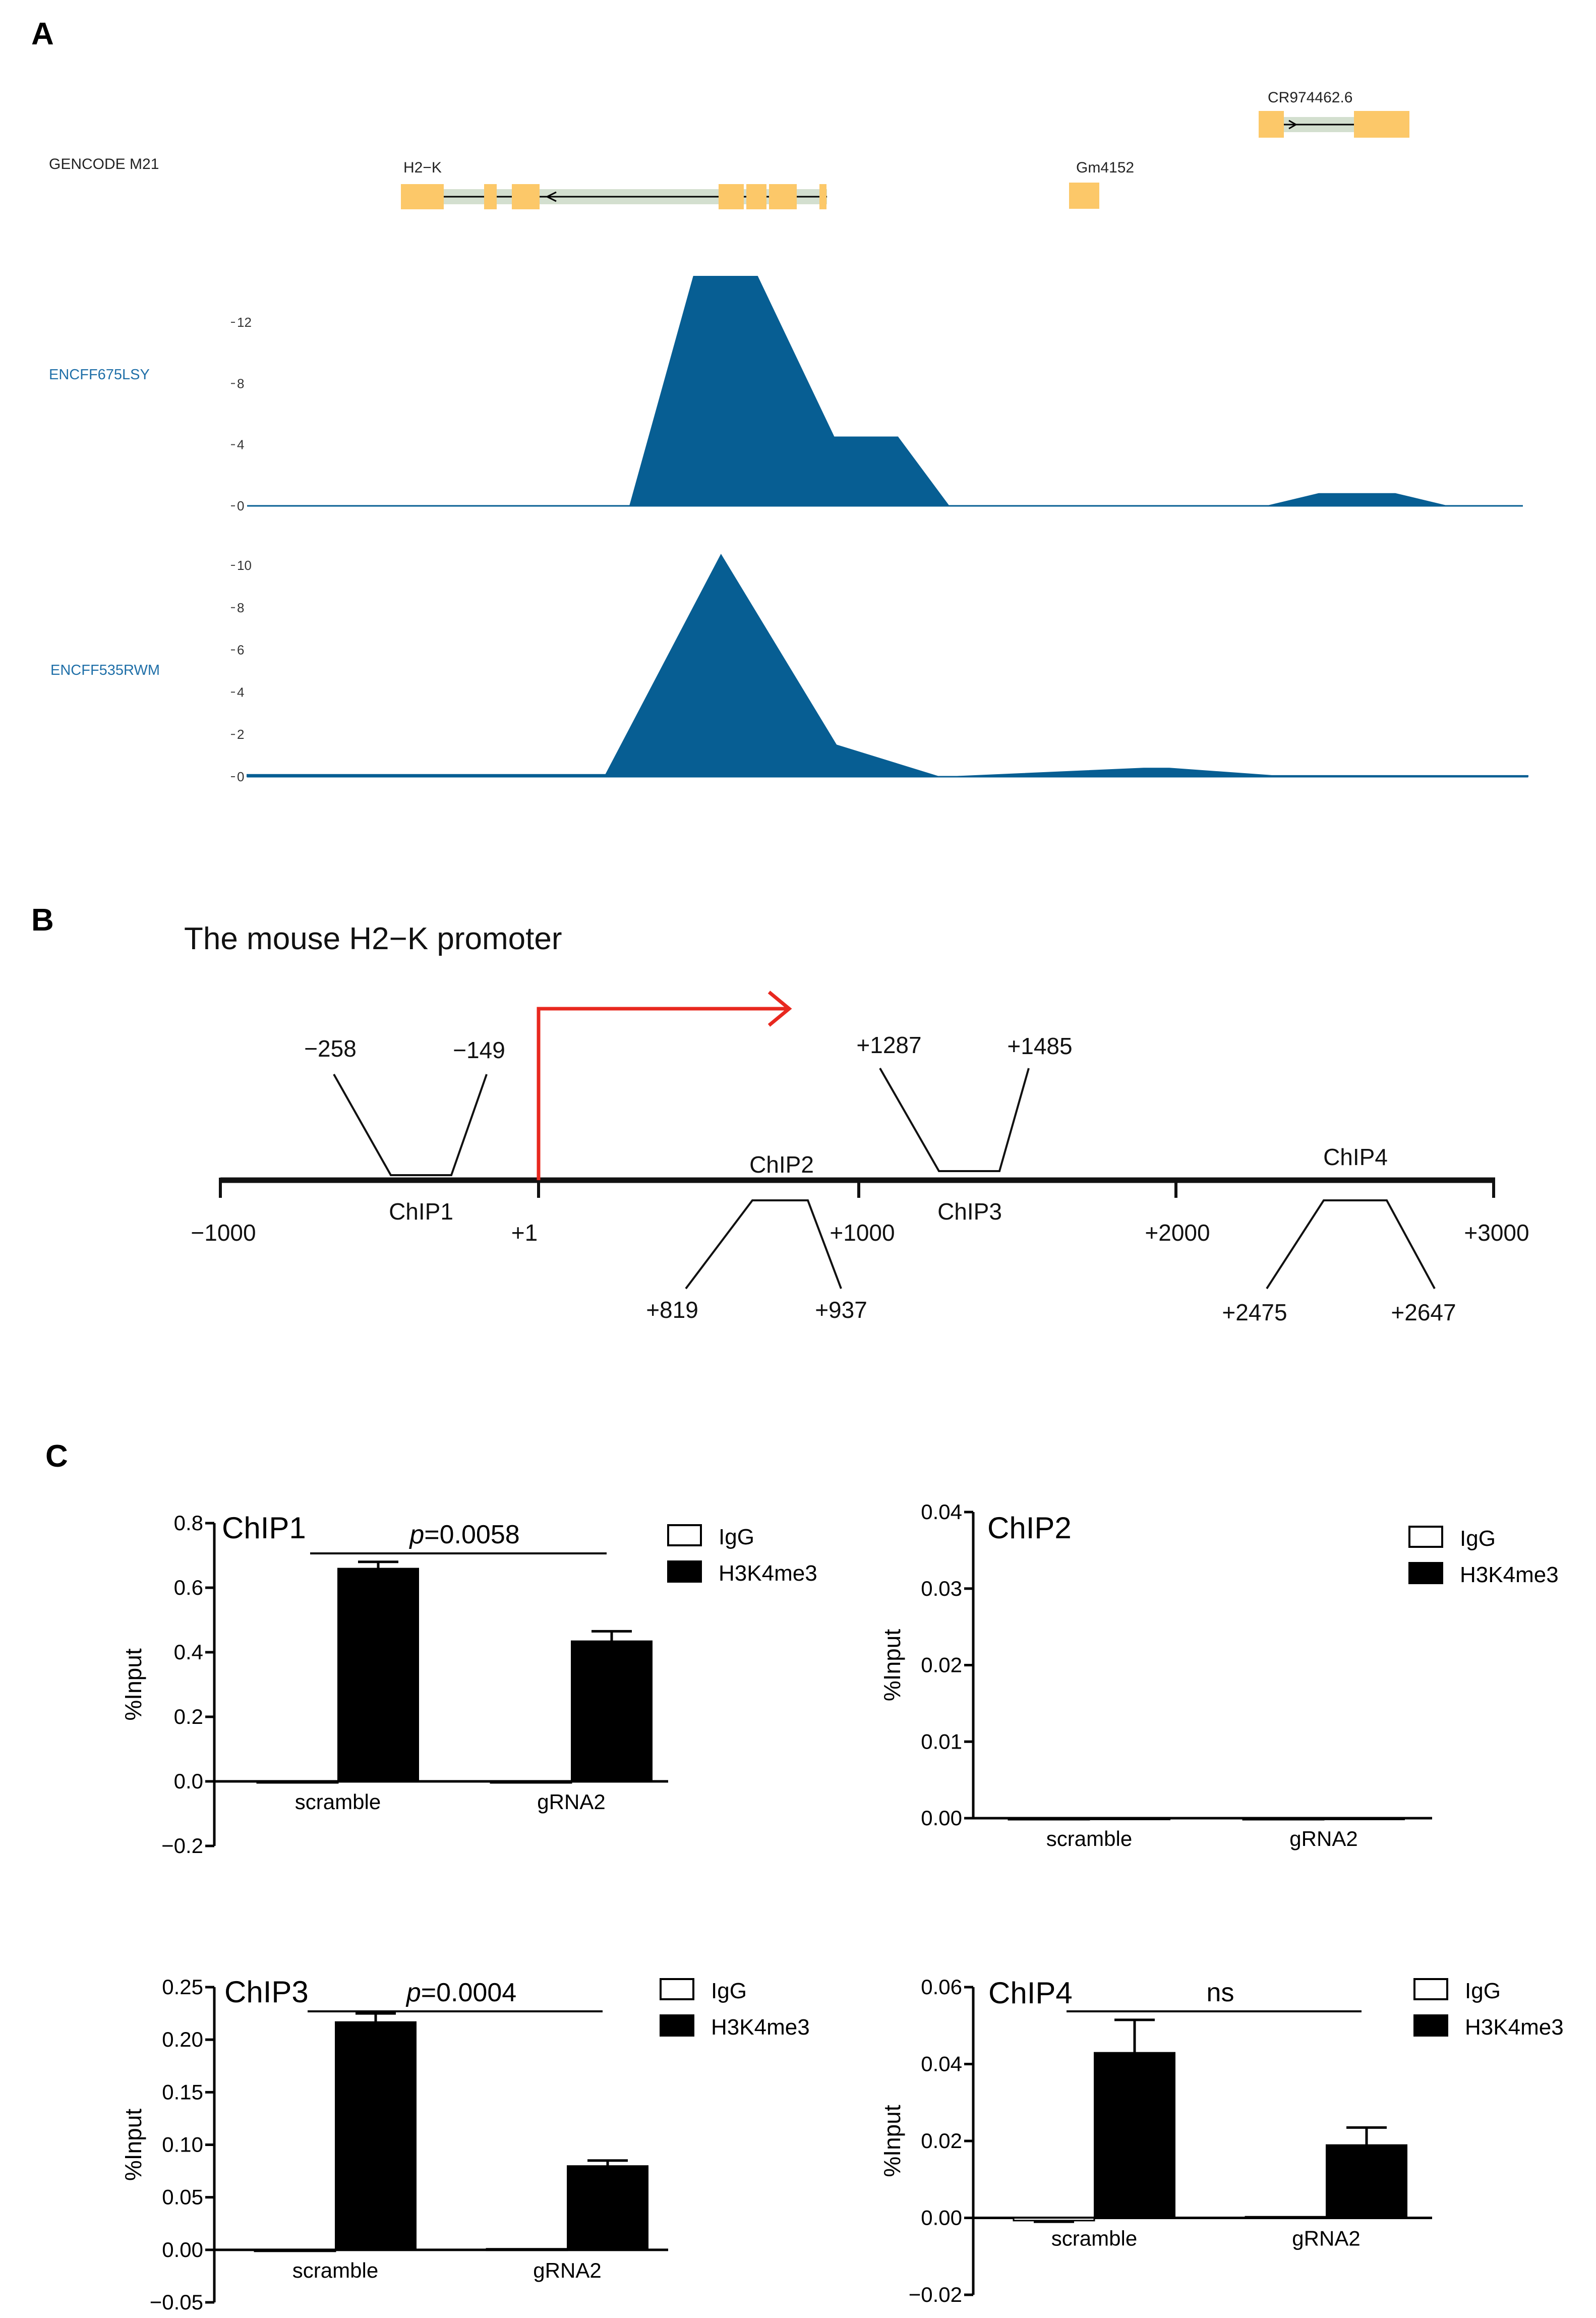 The height and width of the screenshot is (2318, 1596). Describe the element at coordinates (1310, 97) in the screenshot. I see `gene-label-cr974462: CR974462.6` at that location.